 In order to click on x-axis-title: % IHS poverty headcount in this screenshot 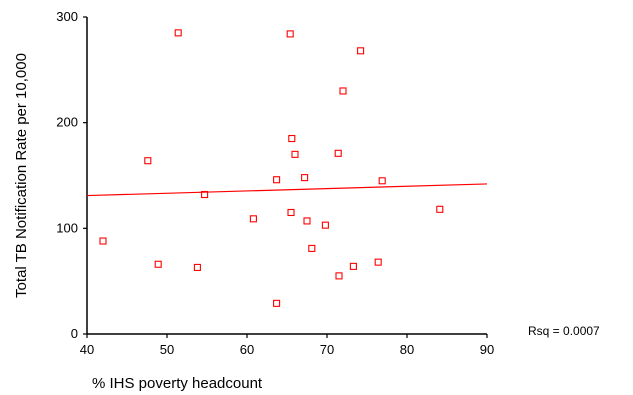, I will do `click(177, 383)`.